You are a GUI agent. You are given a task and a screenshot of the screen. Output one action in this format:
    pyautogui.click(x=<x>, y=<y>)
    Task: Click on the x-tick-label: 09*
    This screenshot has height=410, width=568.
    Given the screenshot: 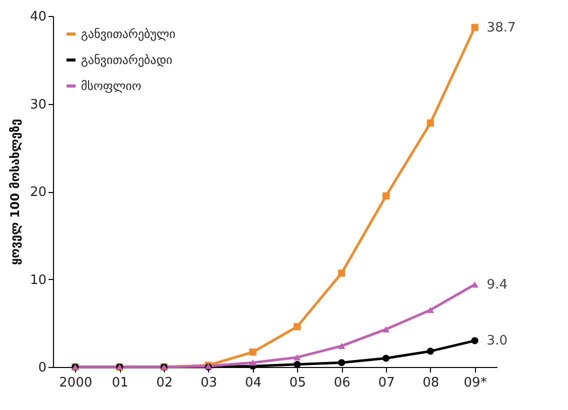 What is the action you would take?
    pyautogui.click(x=476, y=383)
    